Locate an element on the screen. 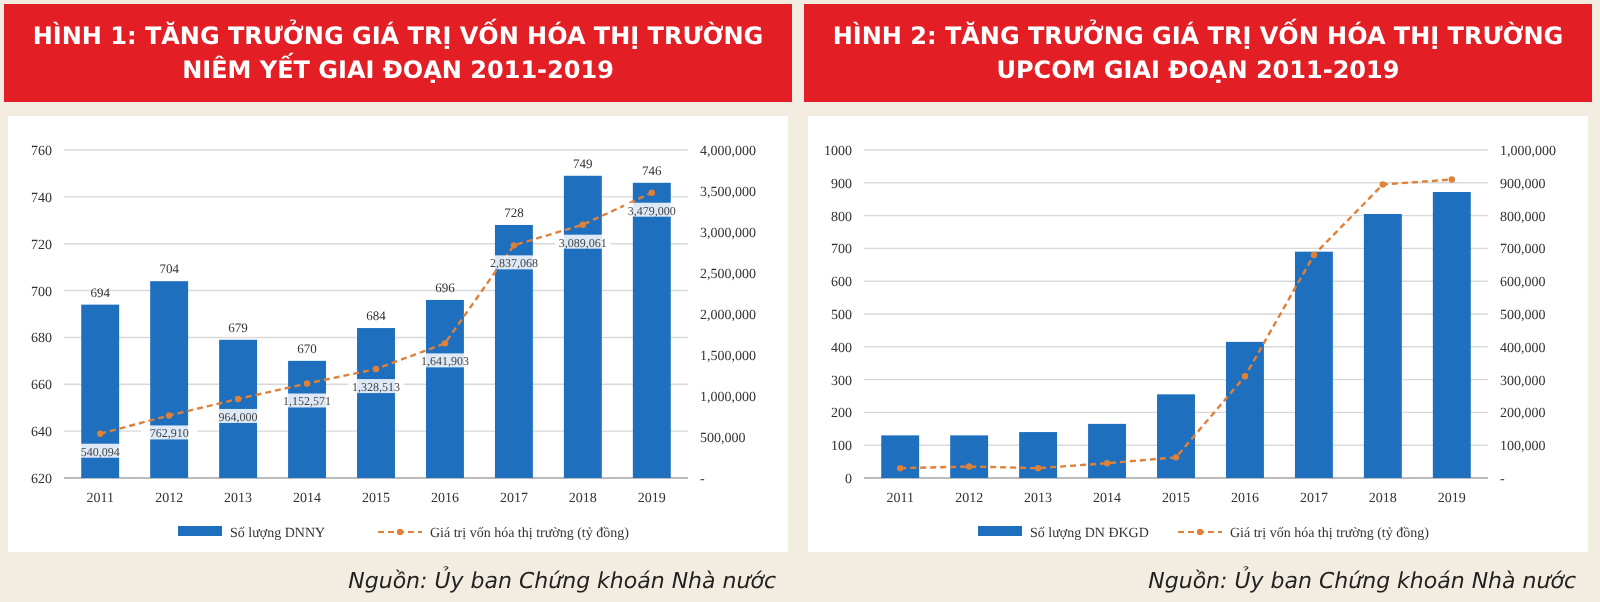 This screenshot has height=602, width=1600. chart-title: HÌNH 1: TĂNG TRƯỞNG GIÁ TRỊ VỐN HÓA THỊ TRƯỜNG NIÊM YẾT GIAI ĐOẠN 2011-2019 is located at coordinates (398, 51).